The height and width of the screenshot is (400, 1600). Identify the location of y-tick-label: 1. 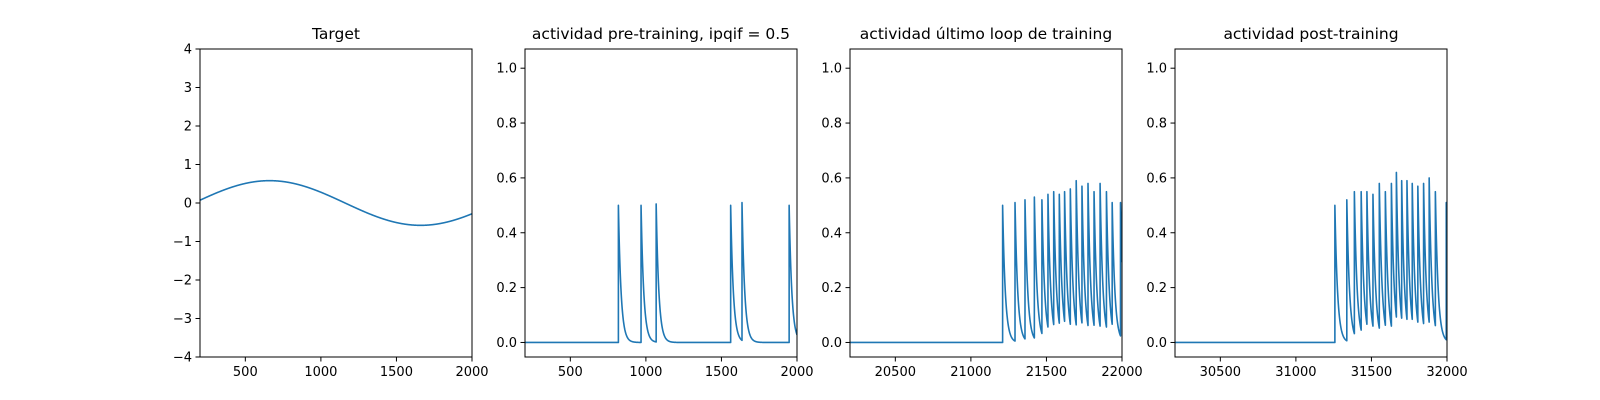
(188, 165).